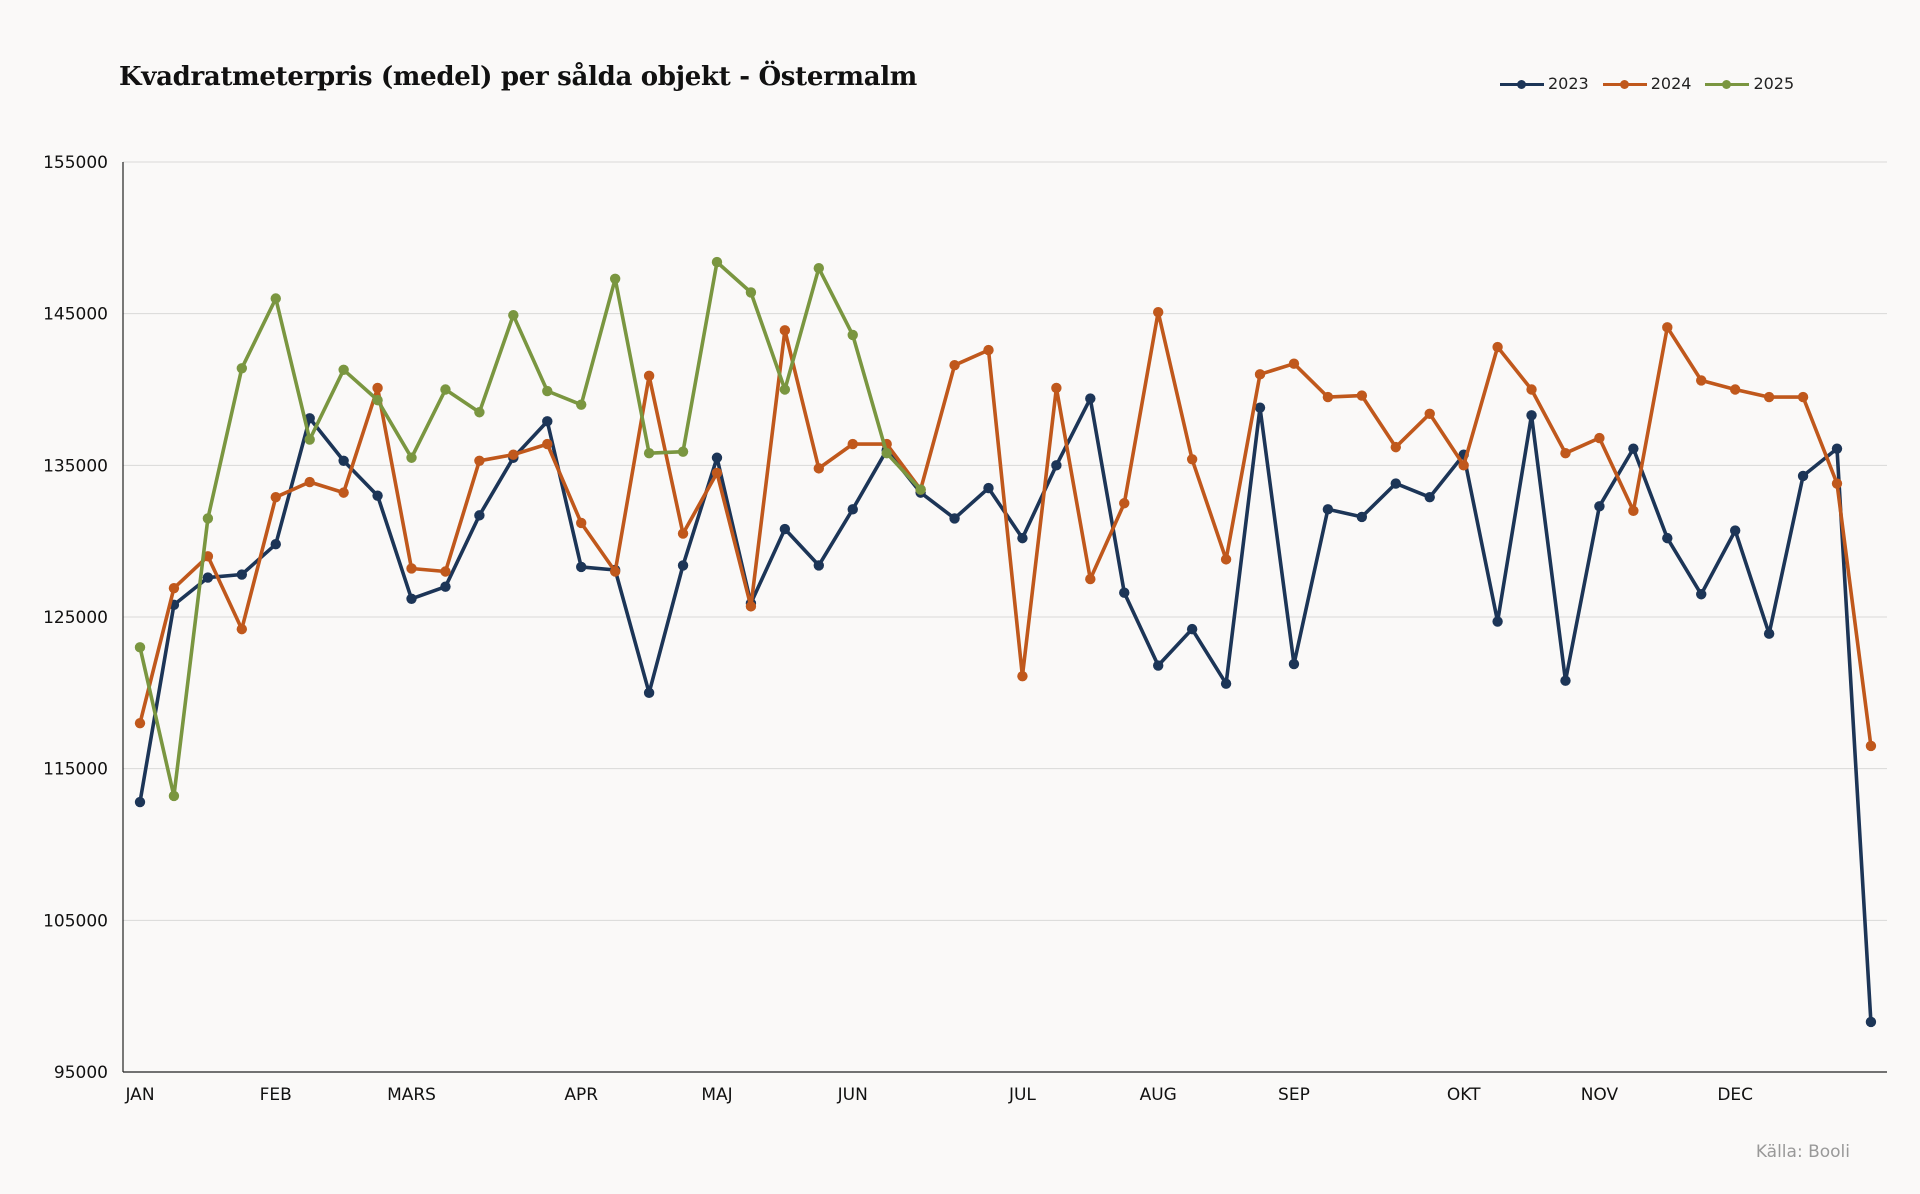  Describe the element at coordinates (1647, 83) in the screenshot. I see `legend-item-2024: 2024` at that location.